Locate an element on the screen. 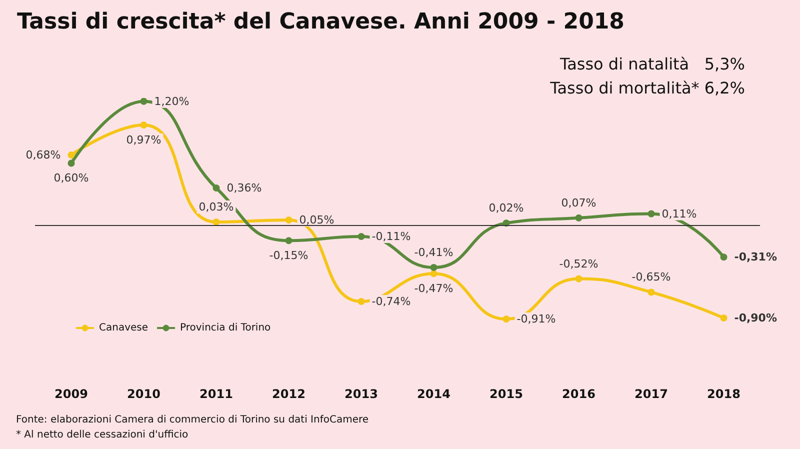 The image size is (800, 449). data-label: 0,02% is located at coordinates (506, 208).